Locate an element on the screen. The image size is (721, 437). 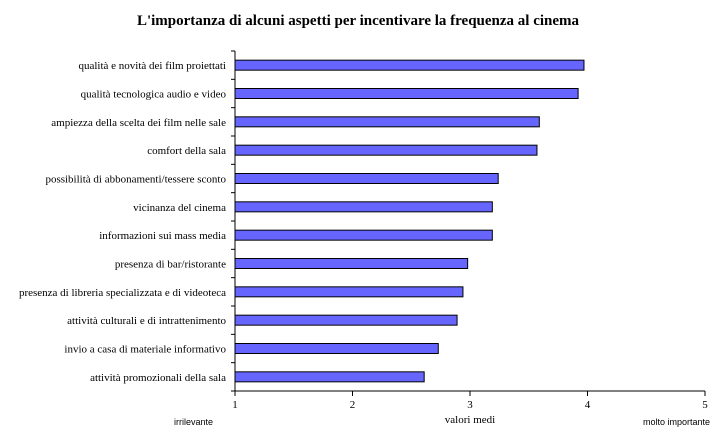
category-label: attività culturali e di intrattenimento is located at coordinates (146, 321).